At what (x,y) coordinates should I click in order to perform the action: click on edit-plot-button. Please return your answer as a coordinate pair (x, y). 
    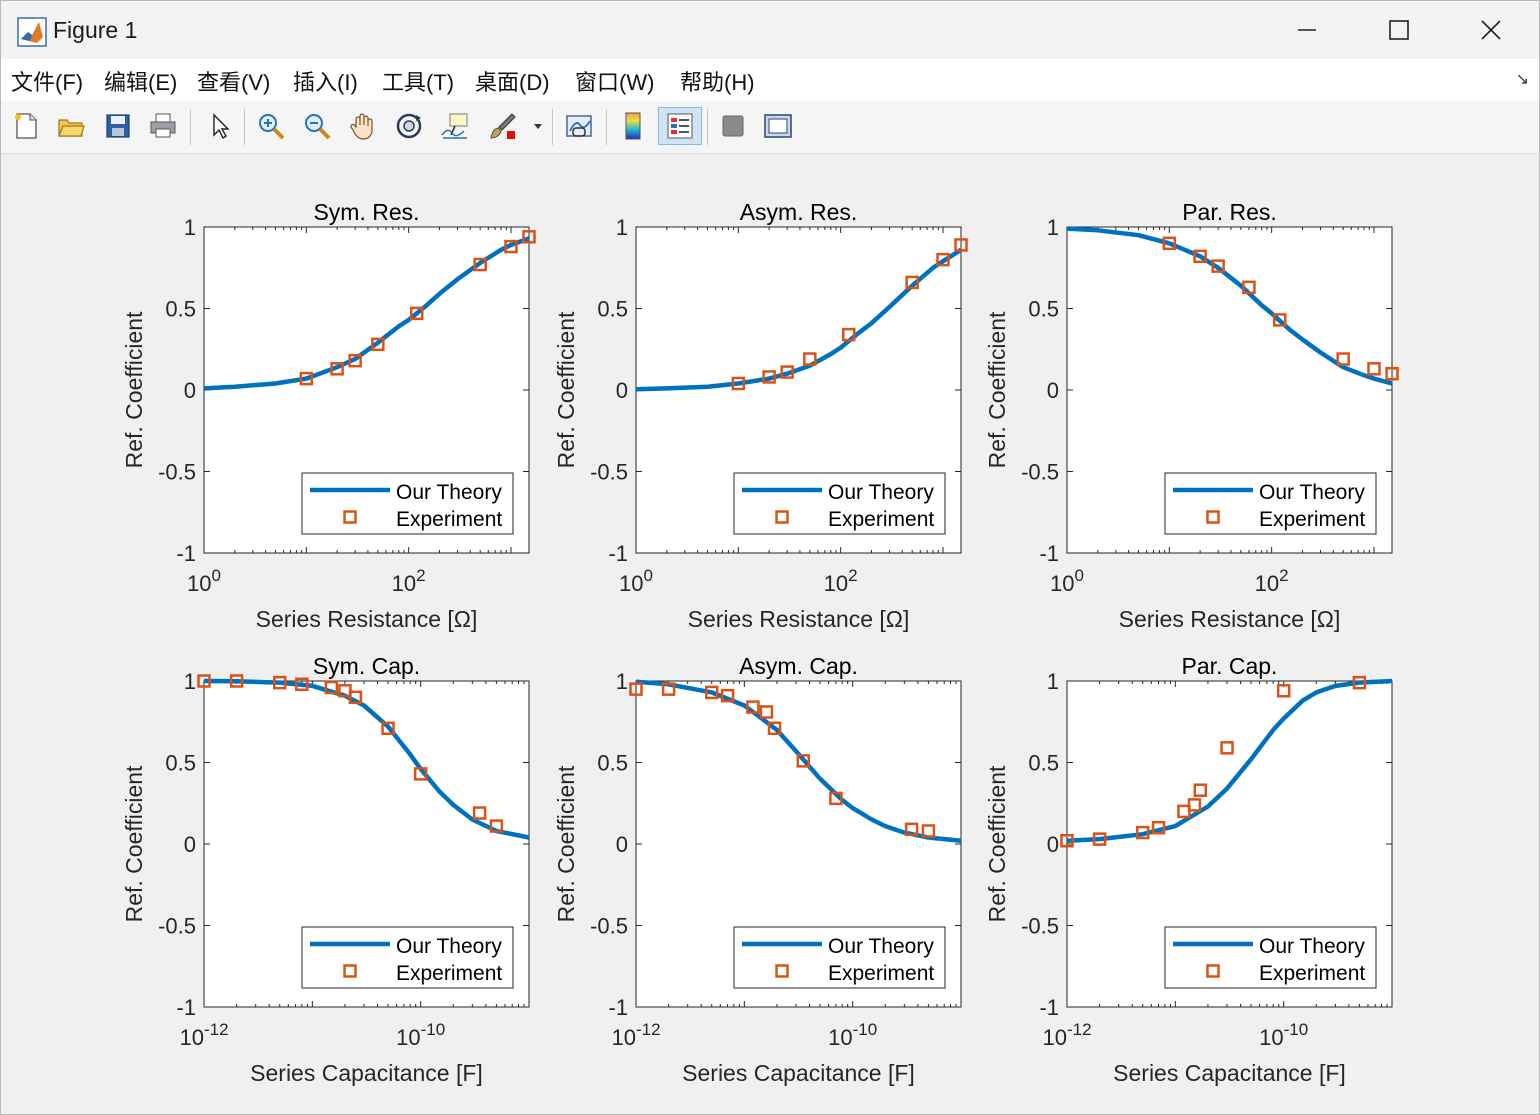
    Looking at the image, I should click on (219, 126).